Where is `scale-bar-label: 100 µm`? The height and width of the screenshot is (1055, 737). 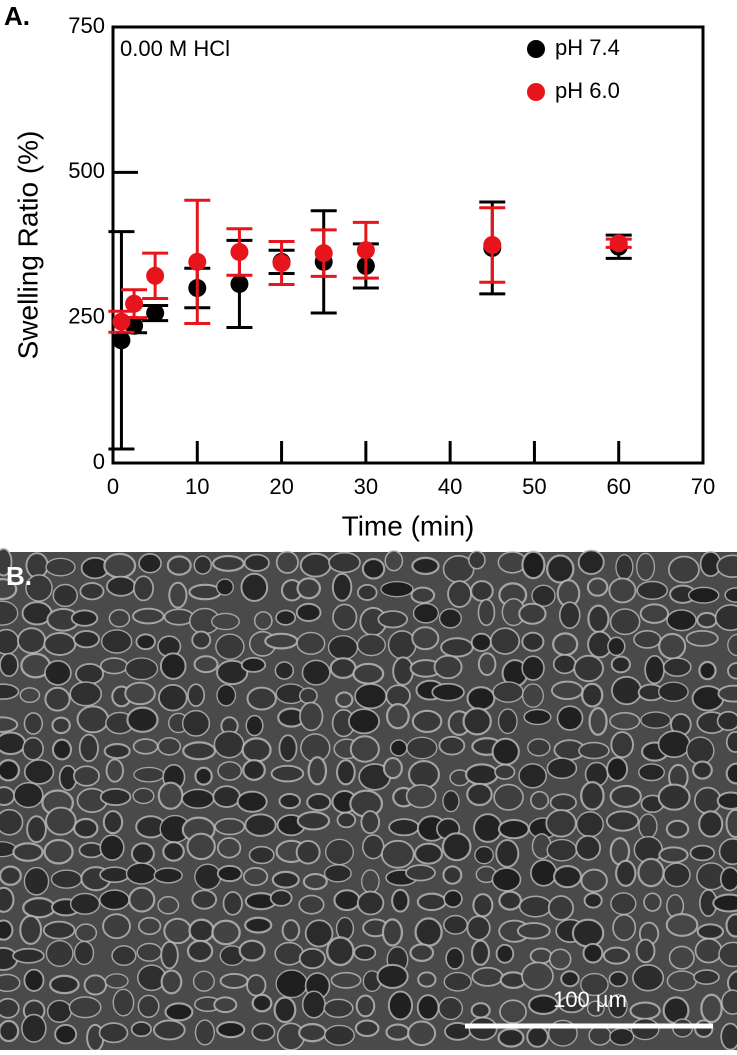 scale-bar-label: 100 µm is located at coordinates (590, 999).